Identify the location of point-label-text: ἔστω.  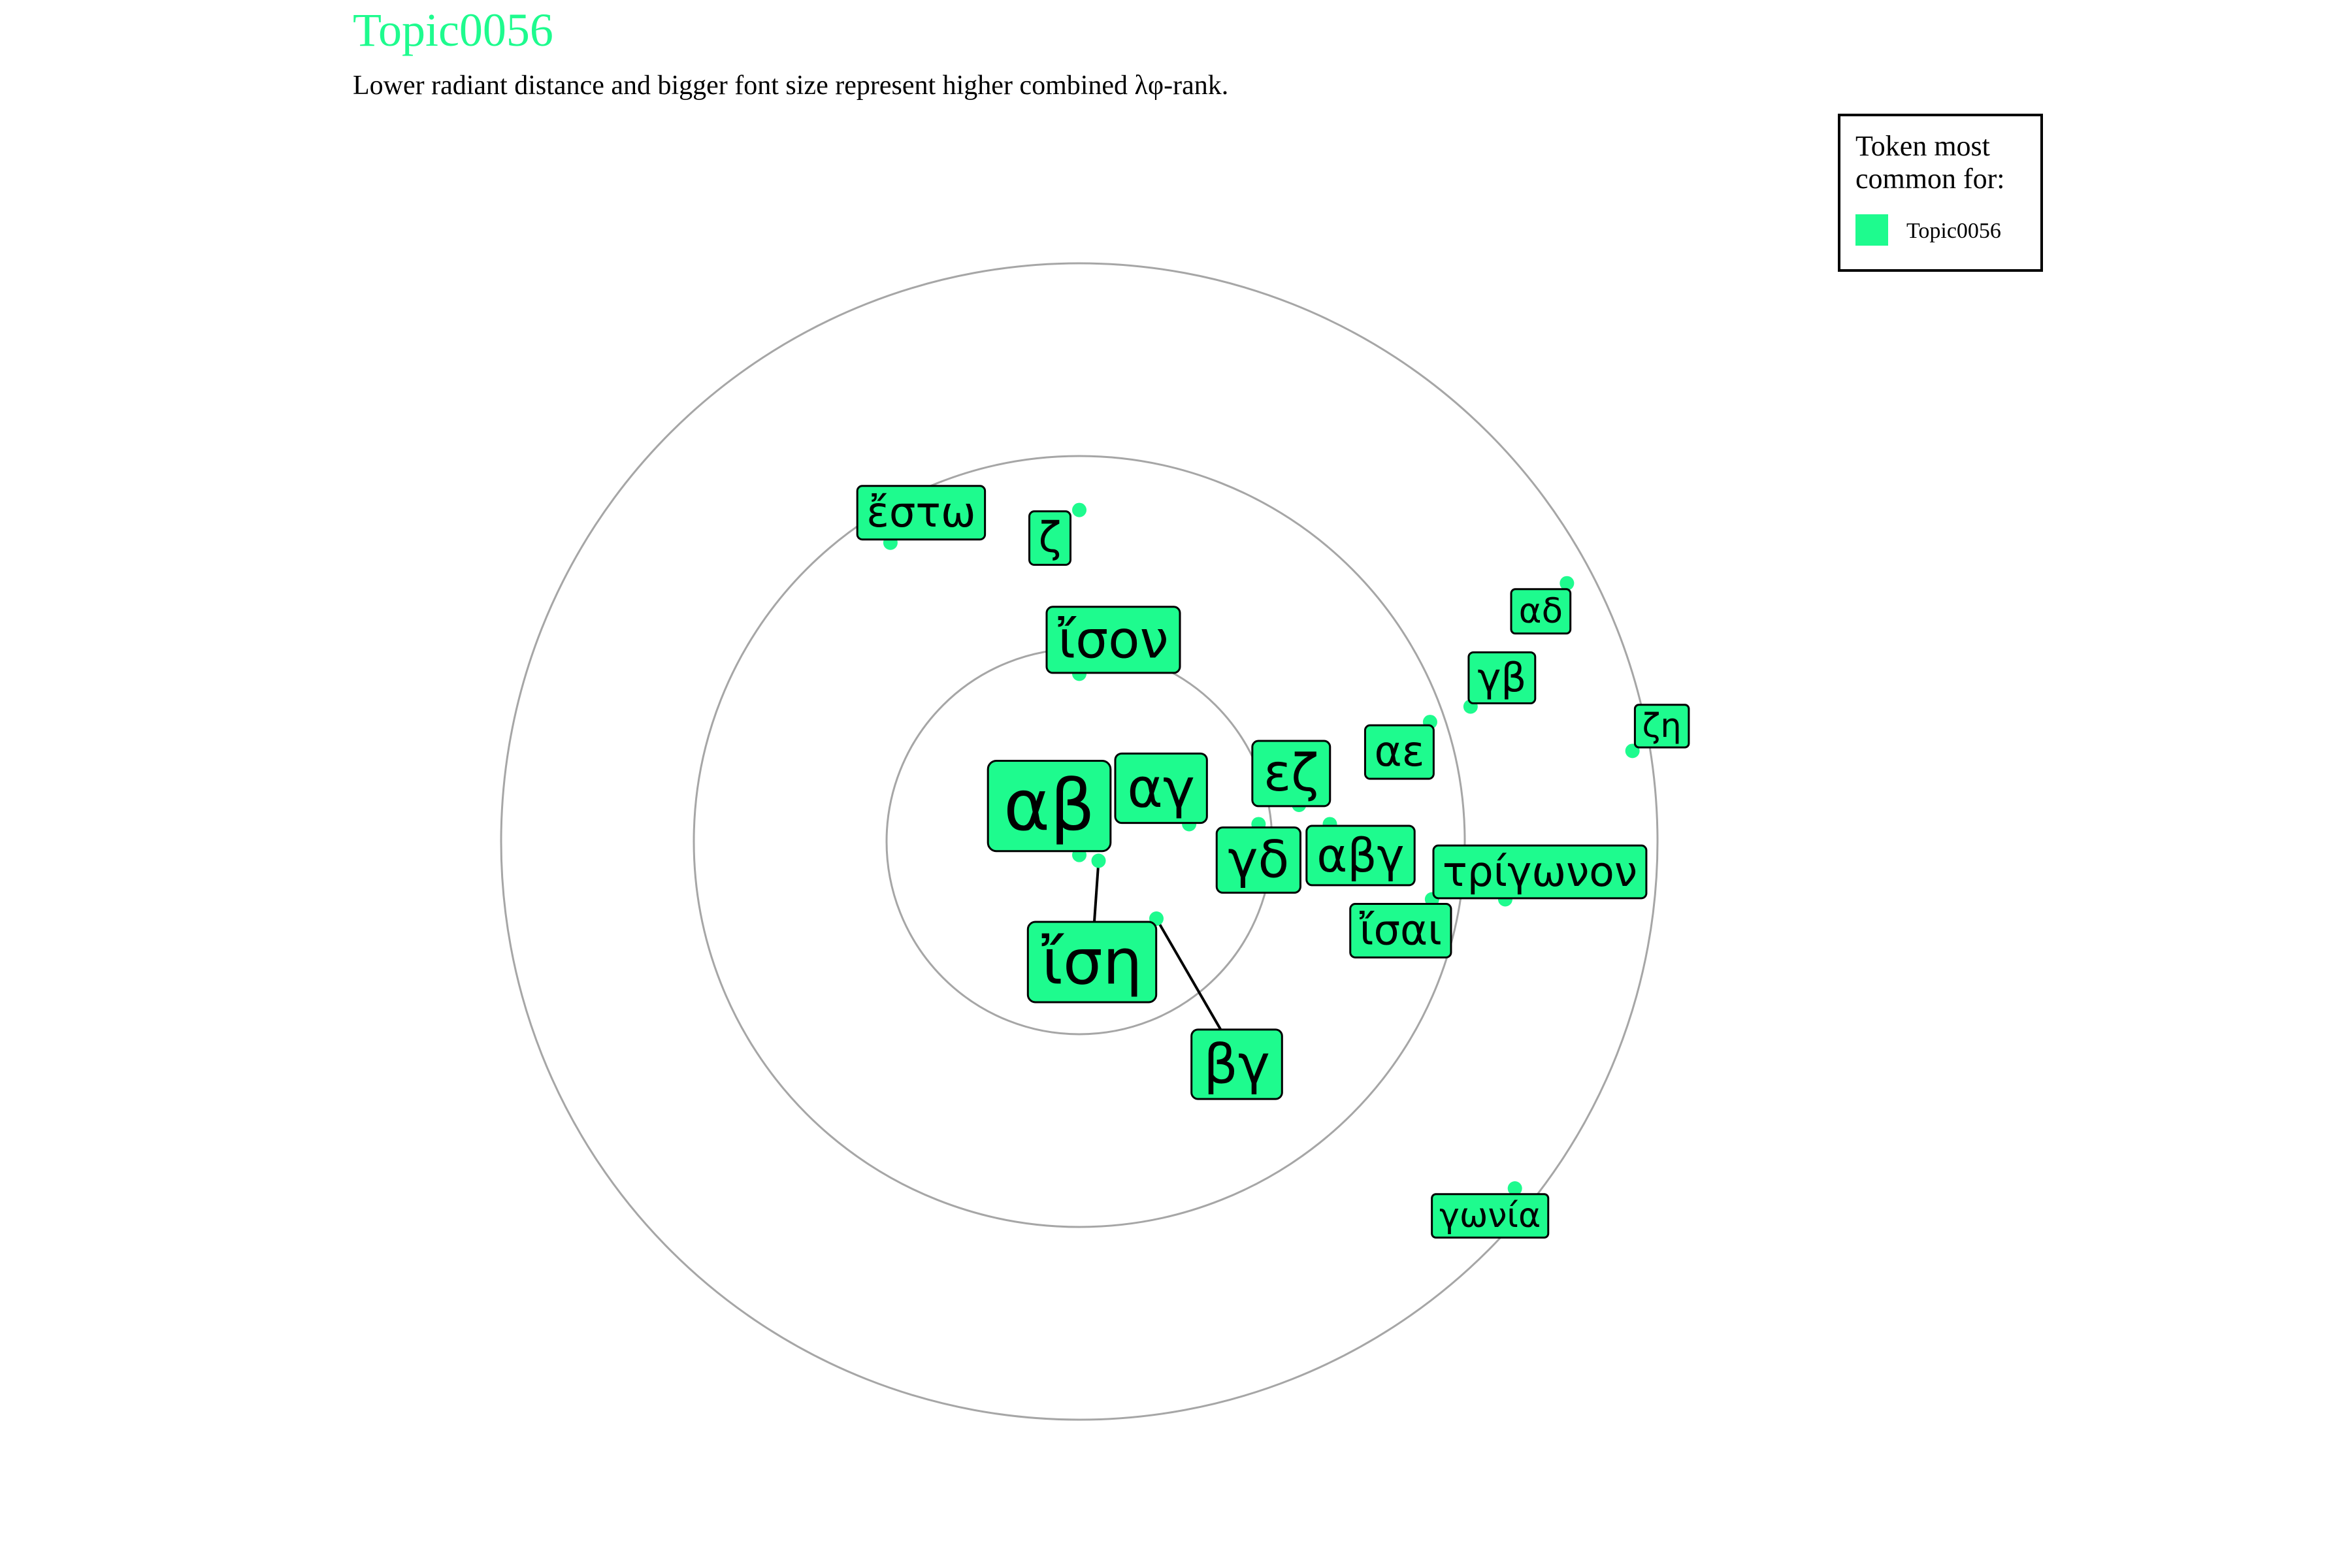
(920, 513).